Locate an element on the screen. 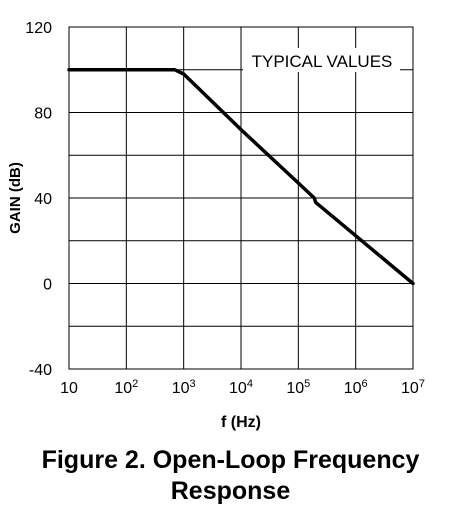 The image size is (461, 515). x-tick-label: 10⁴ is located at coordinates (241, 387).